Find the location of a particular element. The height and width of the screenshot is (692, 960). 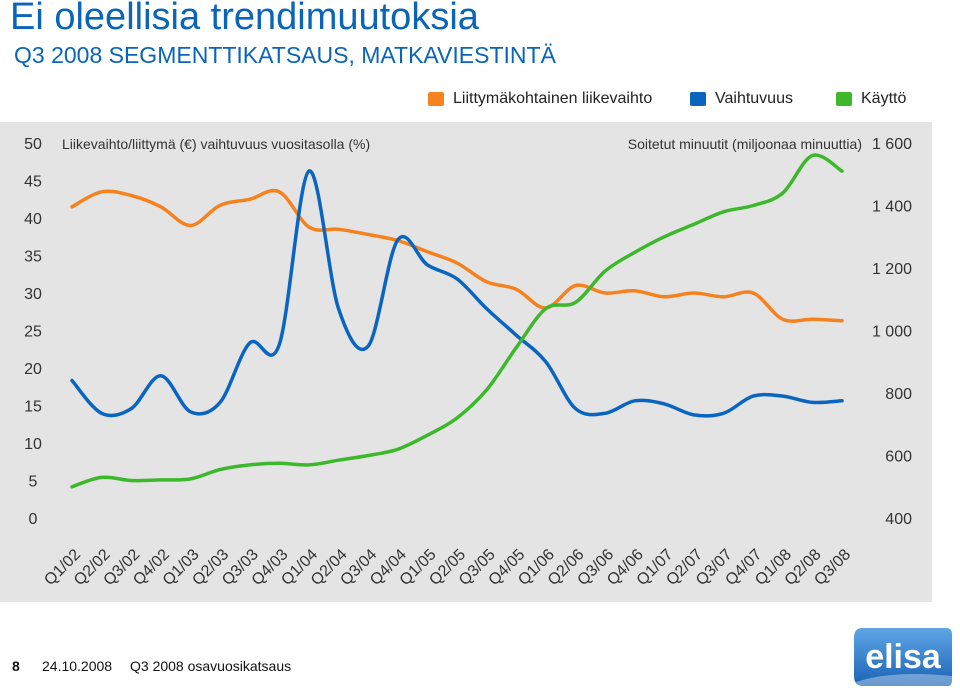

left-tick-label: 25 is located at coordinates (33, 332).